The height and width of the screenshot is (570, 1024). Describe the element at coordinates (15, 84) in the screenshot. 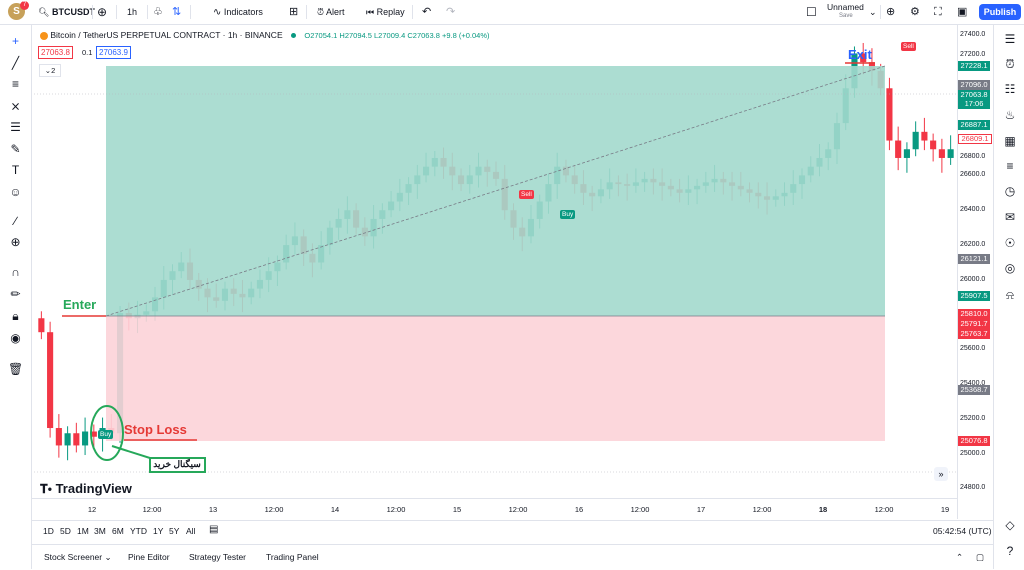

I see `horizontal-lines-icon: ≡` at that location.